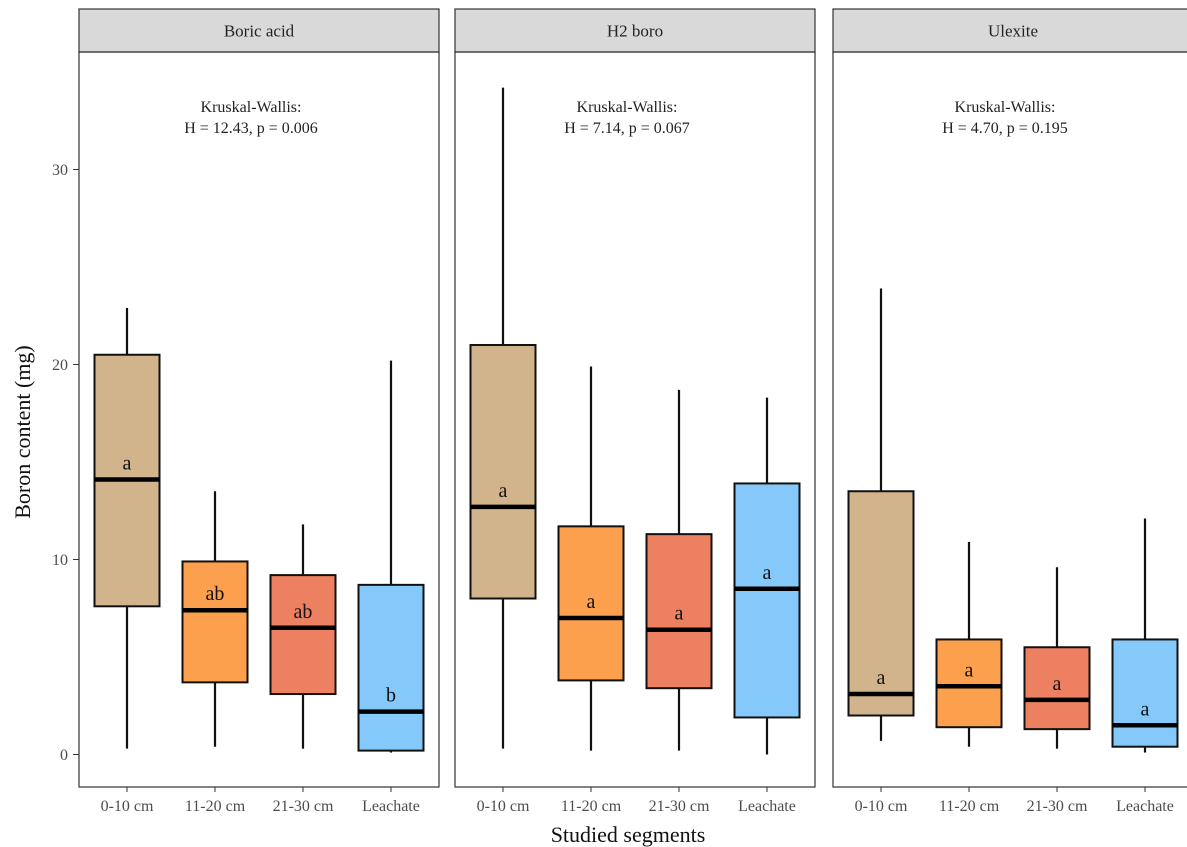 This screenshot has width=1187, height=847. What do you see at coordinates (628, 834) in the screenshot?
I see `x-axis-title: Studied segments` at bounding box center [628, 834].